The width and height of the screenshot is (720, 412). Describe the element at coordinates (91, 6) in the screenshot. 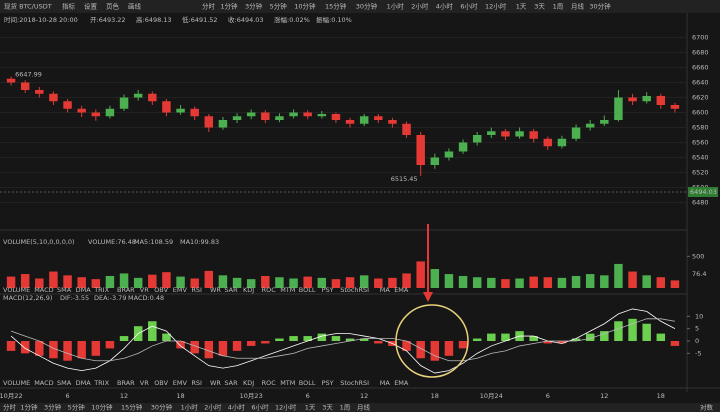

I see `tool-button: 设置` at that location.